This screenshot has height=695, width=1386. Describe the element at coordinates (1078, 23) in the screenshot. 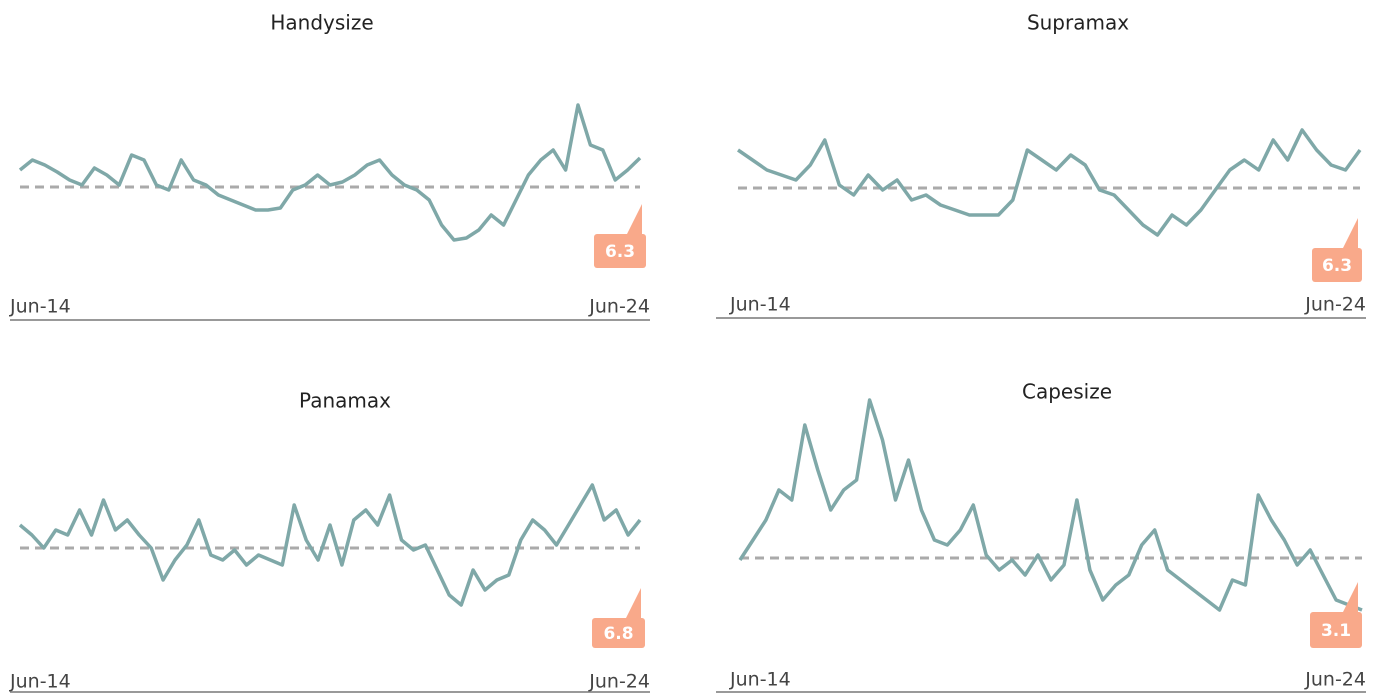

I see `chart-title: Supramax` at that location.